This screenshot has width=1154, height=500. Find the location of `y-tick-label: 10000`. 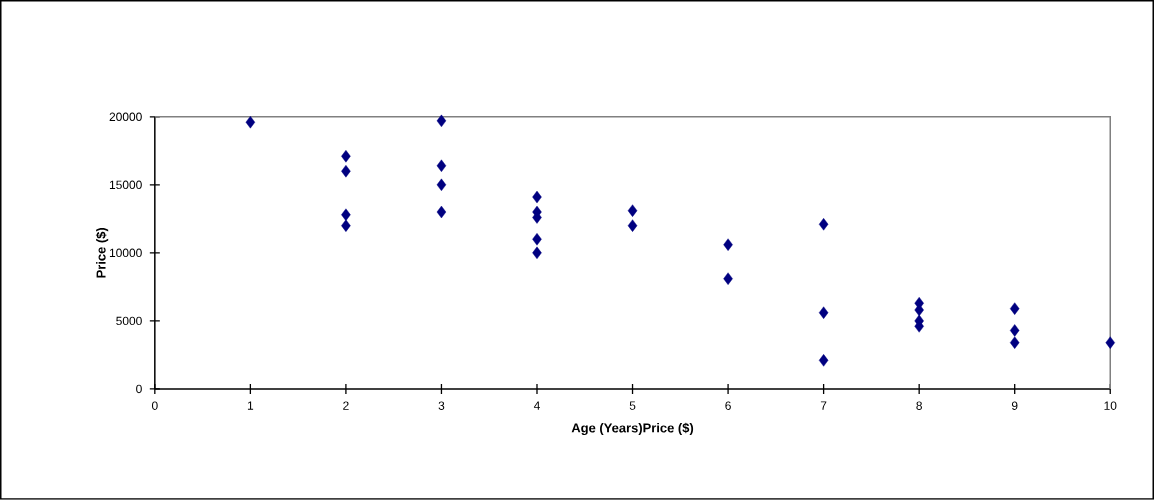

y-tick-label: 10000 is located at coordinates (125, 253).